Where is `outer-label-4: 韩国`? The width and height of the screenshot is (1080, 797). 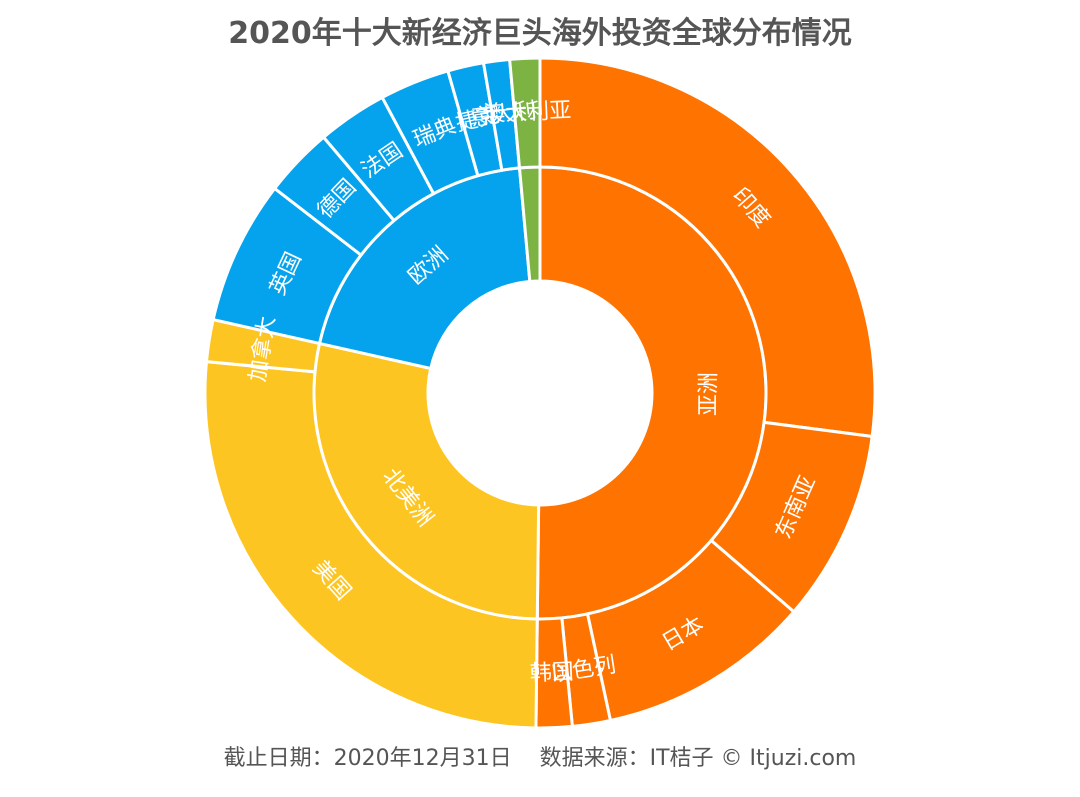
outer-label-4: 韩国 is located at coordinates (551, 673).